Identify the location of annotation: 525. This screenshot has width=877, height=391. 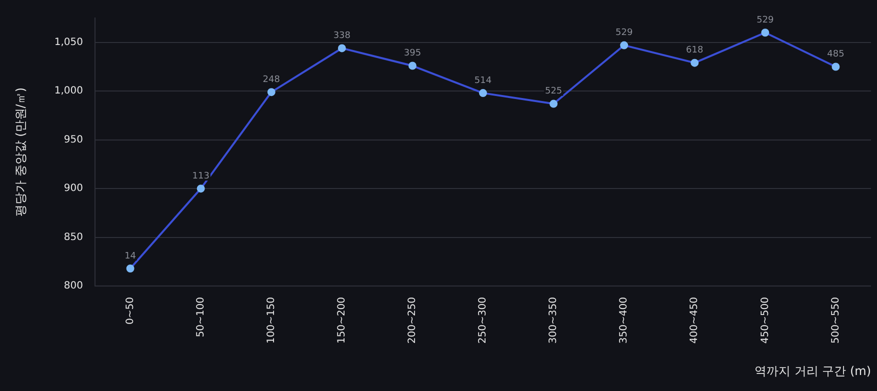
(553, 91).